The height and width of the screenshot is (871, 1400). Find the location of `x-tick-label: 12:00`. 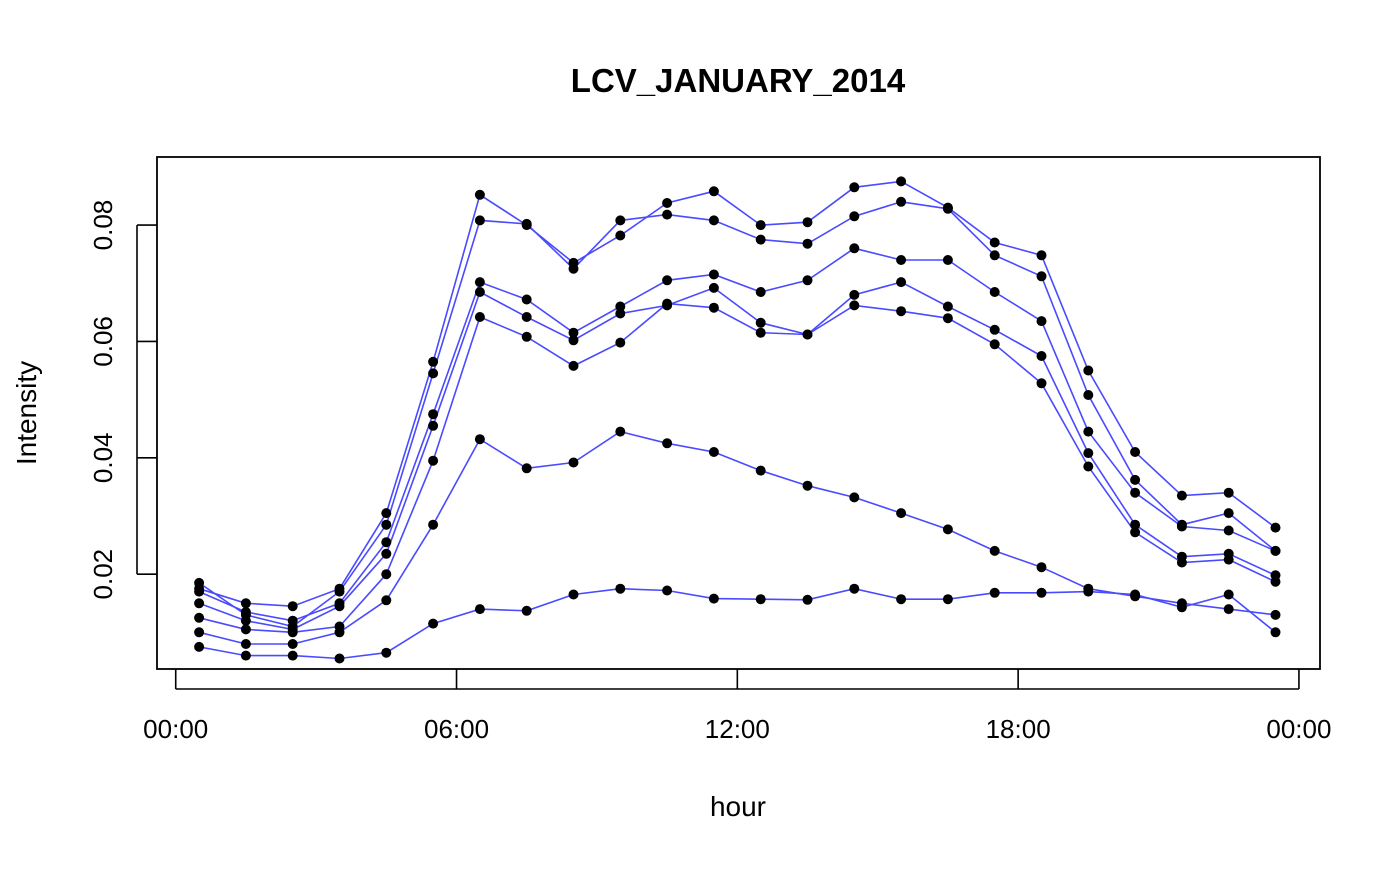

x-tick-label: 12:00 is located at coordinates (737, 729).